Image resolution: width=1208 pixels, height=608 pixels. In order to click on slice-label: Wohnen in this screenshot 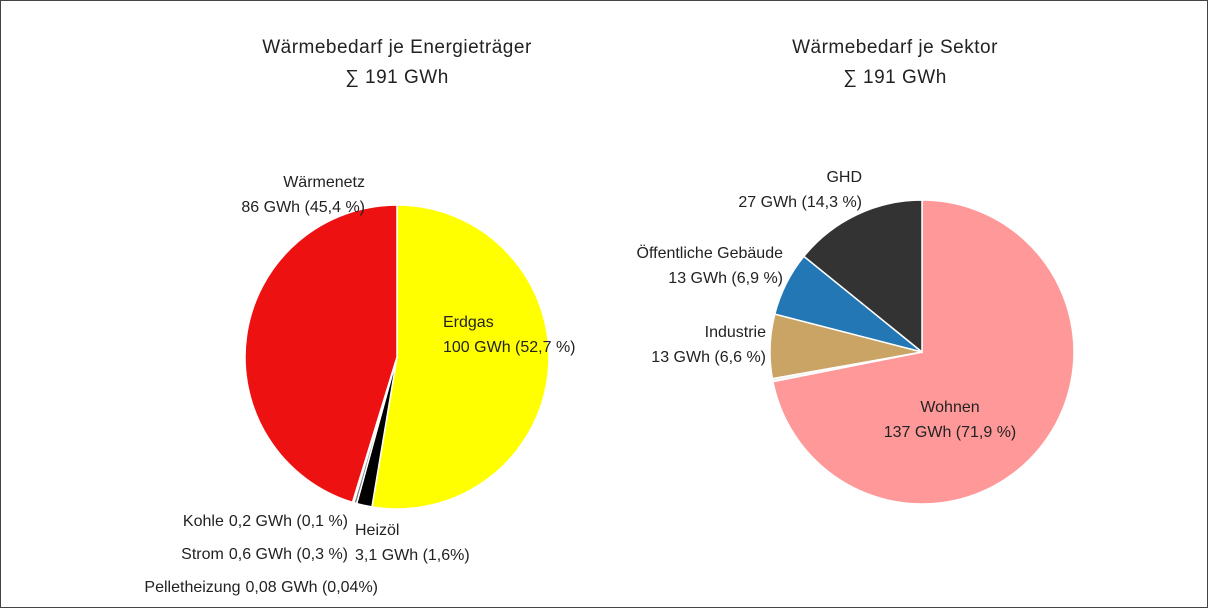, I will do `click(949, 407)`.